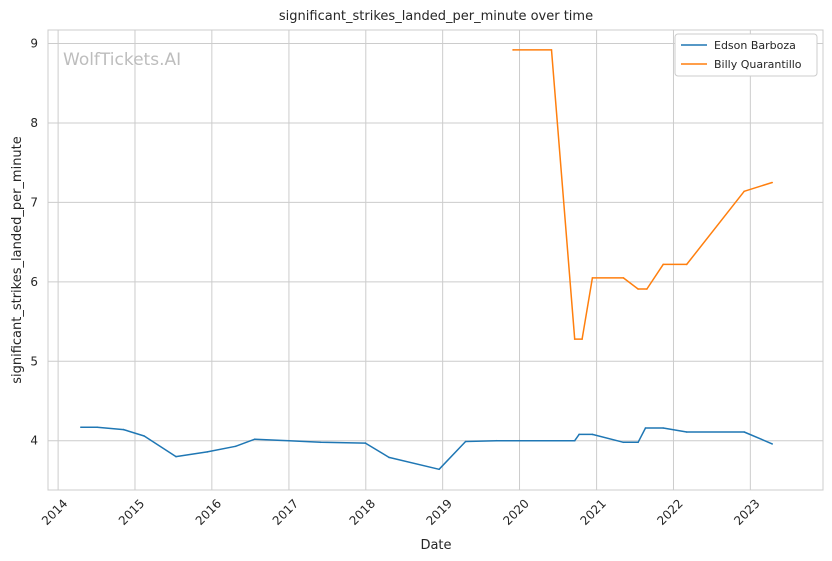 Image resolution: width=832 pixels, height=561 pixels. I want to click on x-axis-label: Date, so click(435, 545).